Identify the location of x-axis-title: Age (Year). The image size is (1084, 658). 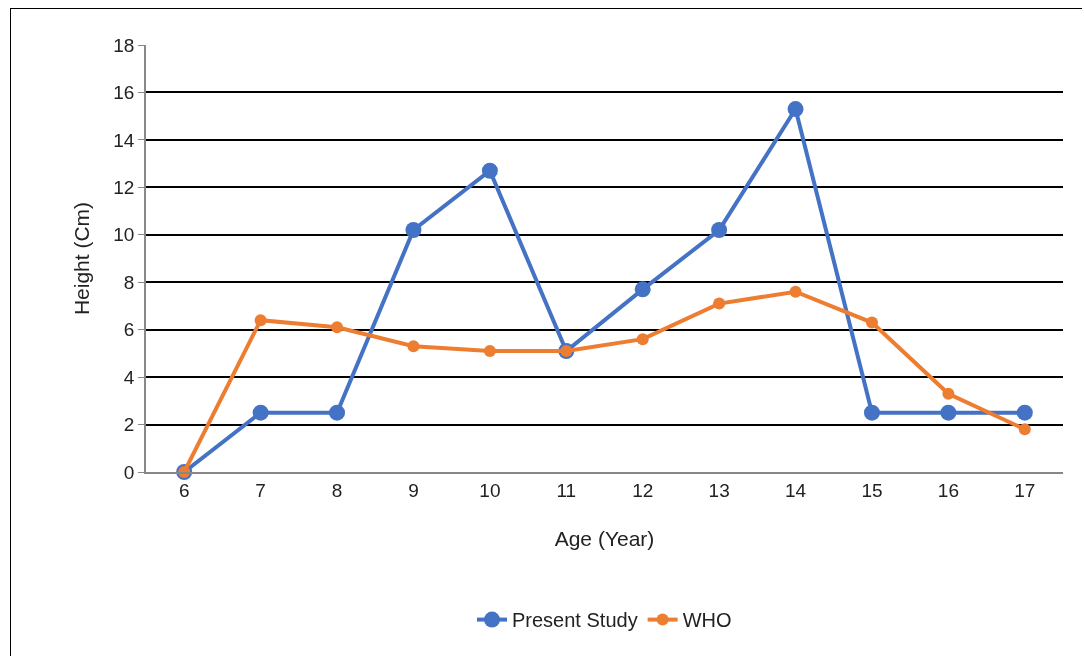
(604, 538).